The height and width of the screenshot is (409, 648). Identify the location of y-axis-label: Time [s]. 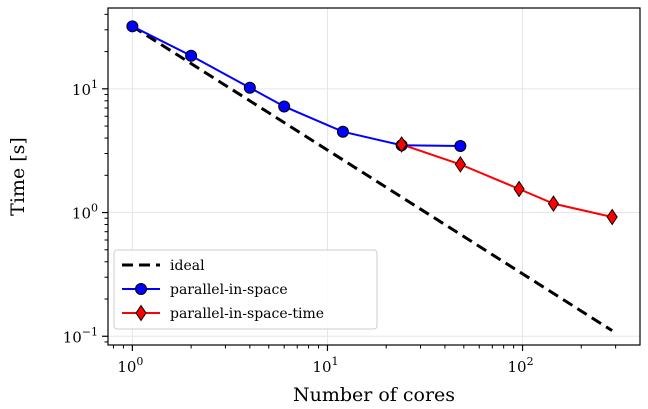
(18, 176).